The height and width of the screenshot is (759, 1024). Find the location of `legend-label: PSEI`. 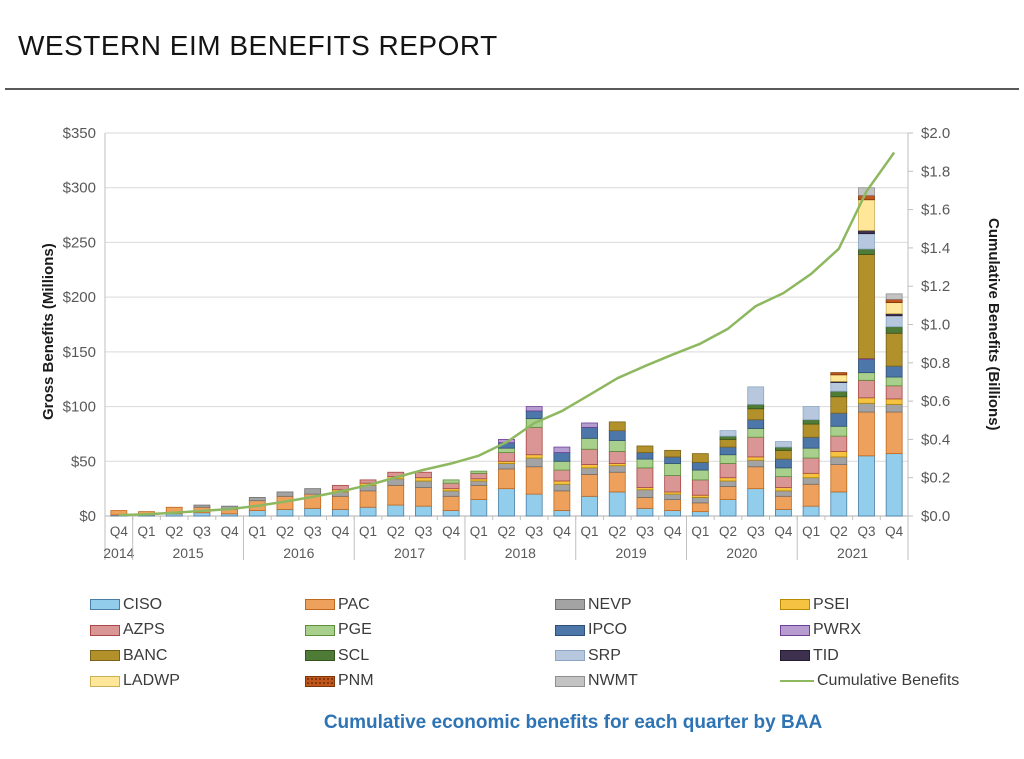

legend-label: PSEI is located at coordinates (831, 604).